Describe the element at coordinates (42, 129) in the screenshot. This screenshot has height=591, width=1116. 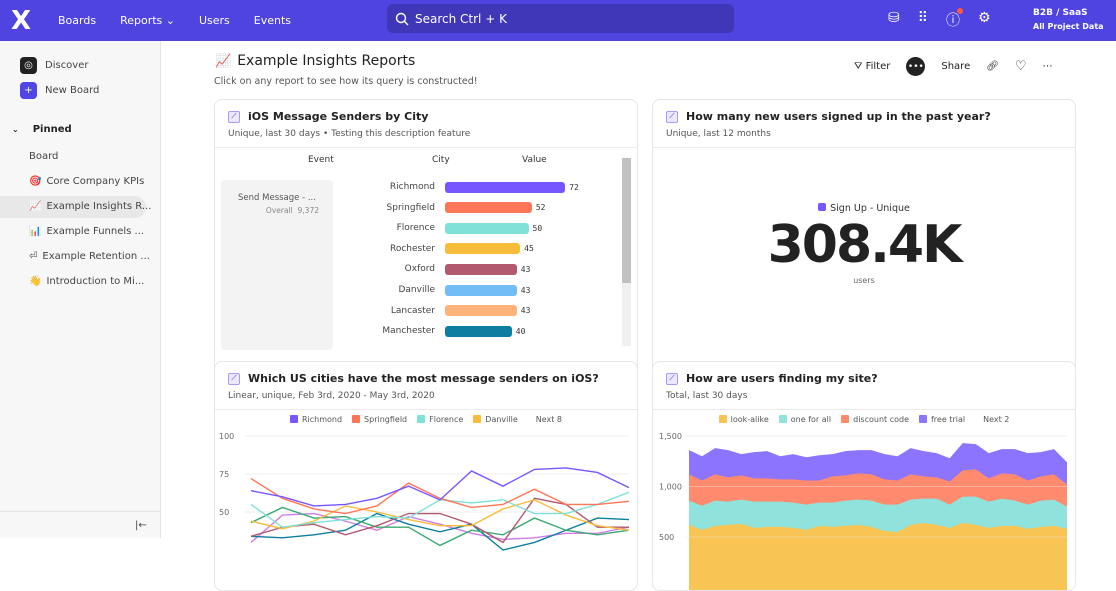
I see `pinned-section-toggle: ⌄ Pinned` at that location.